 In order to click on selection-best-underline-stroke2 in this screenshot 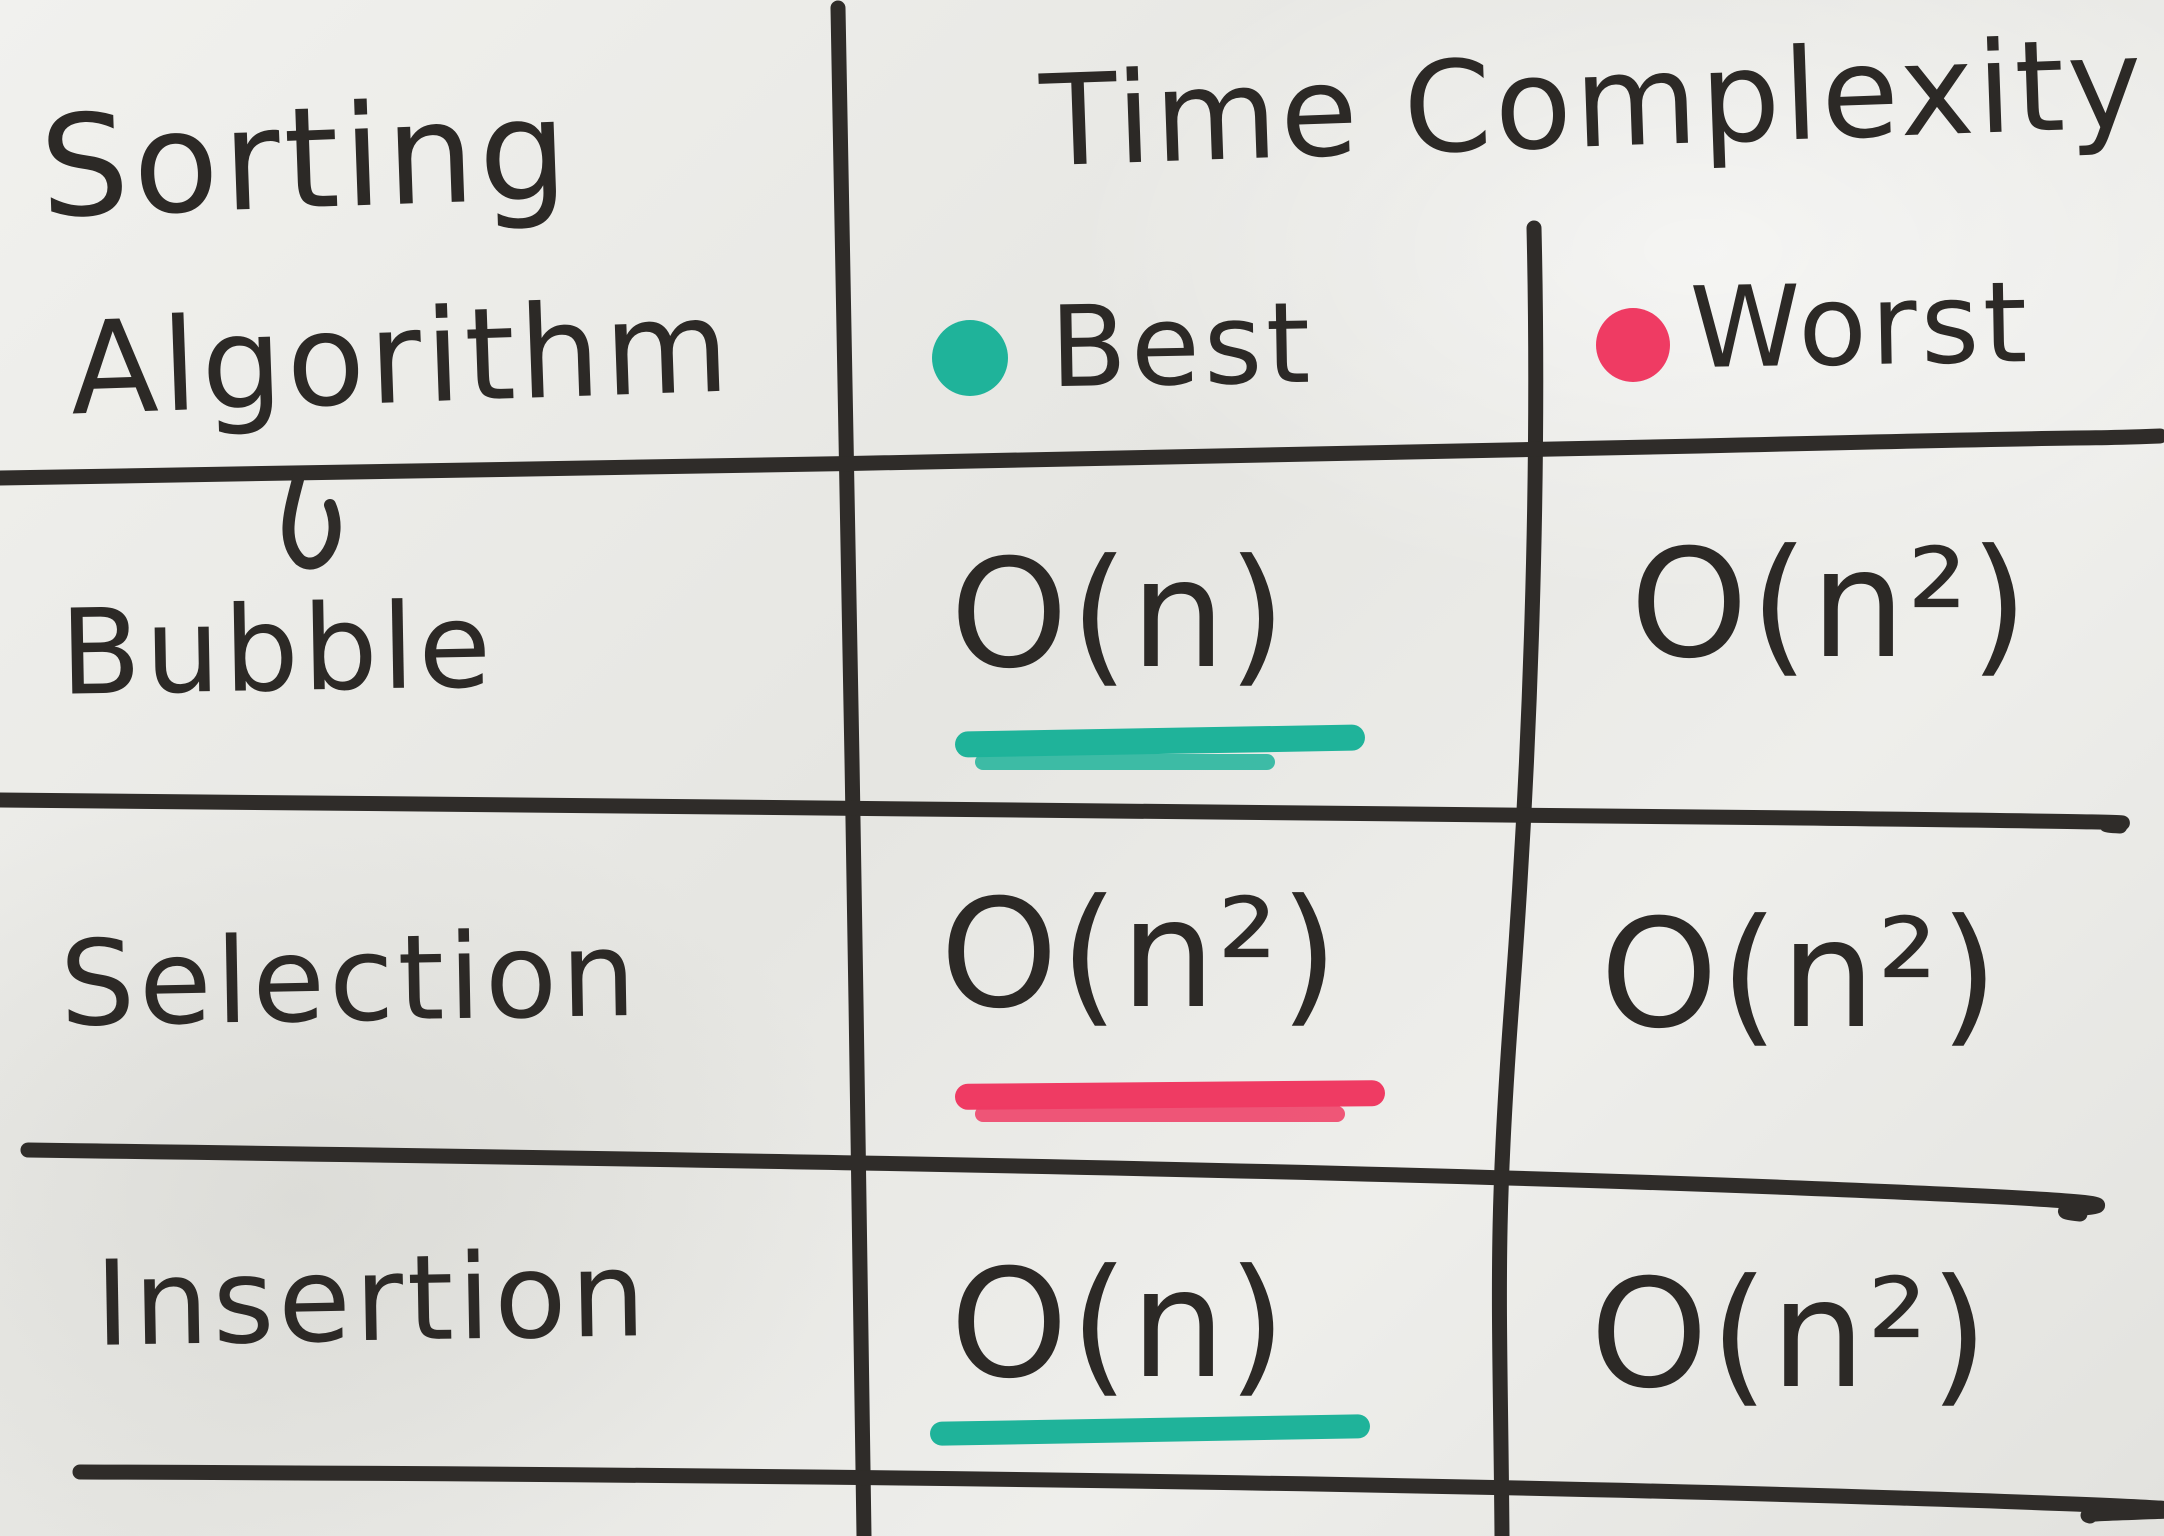, I will do `click(1160, 1114)`.